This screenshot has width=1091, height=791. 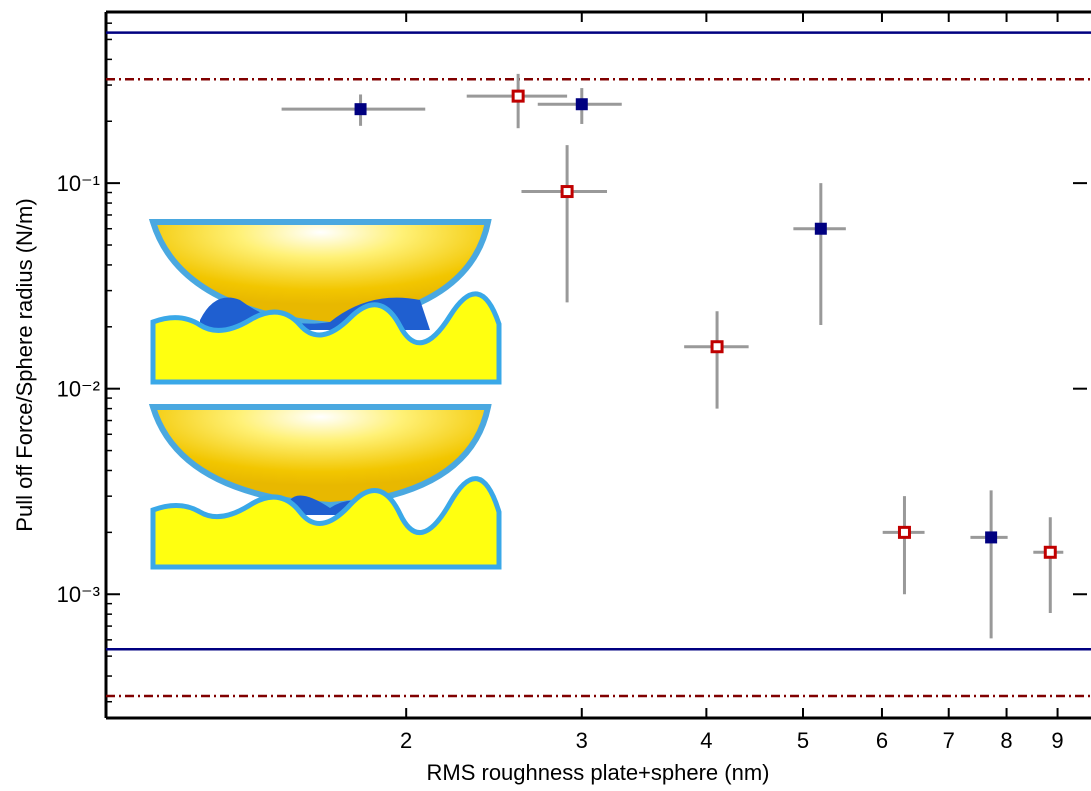 I want to click on x-tick-label: 4, so click(x=706, y=740).